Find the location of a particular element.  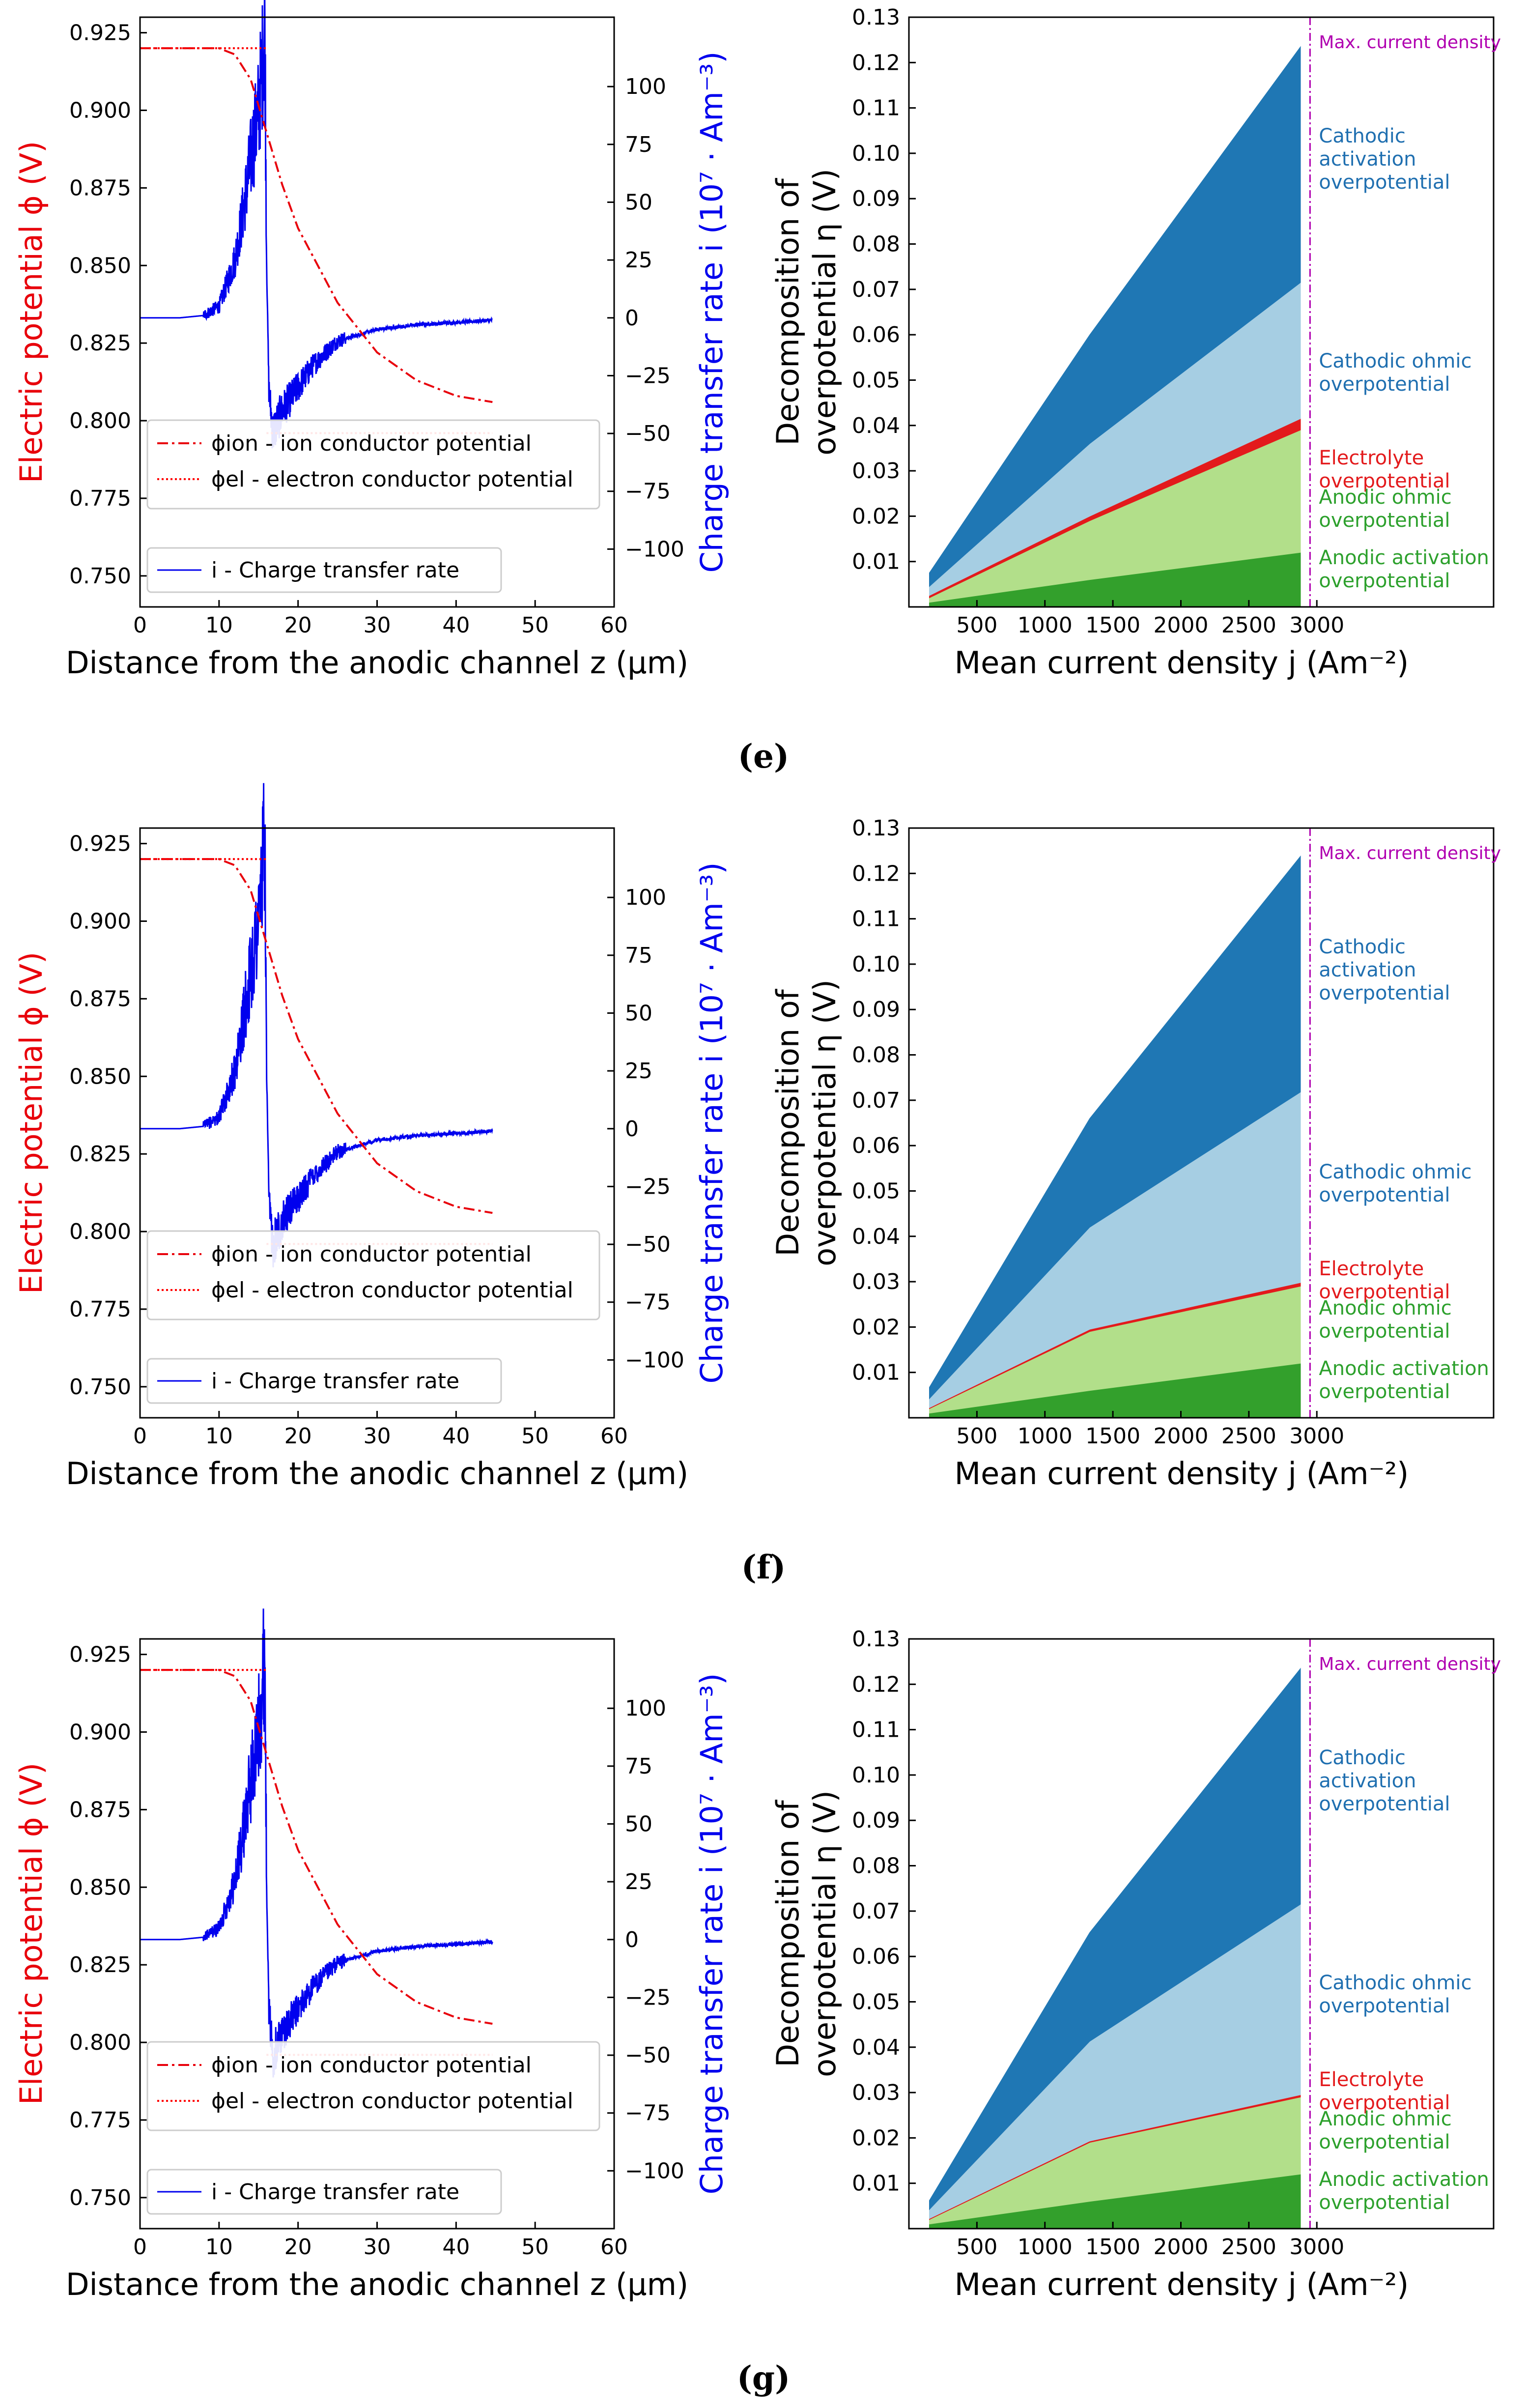

y-tick-label-right: 100 is located at coordinates (645, 86).